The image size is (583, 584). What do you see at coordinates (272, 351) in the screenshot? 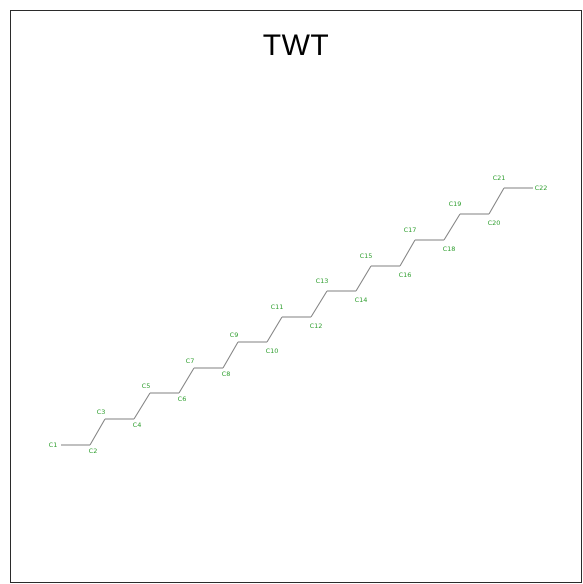
I see `atom-label-c10: C10` at bounding box center [272, 351].